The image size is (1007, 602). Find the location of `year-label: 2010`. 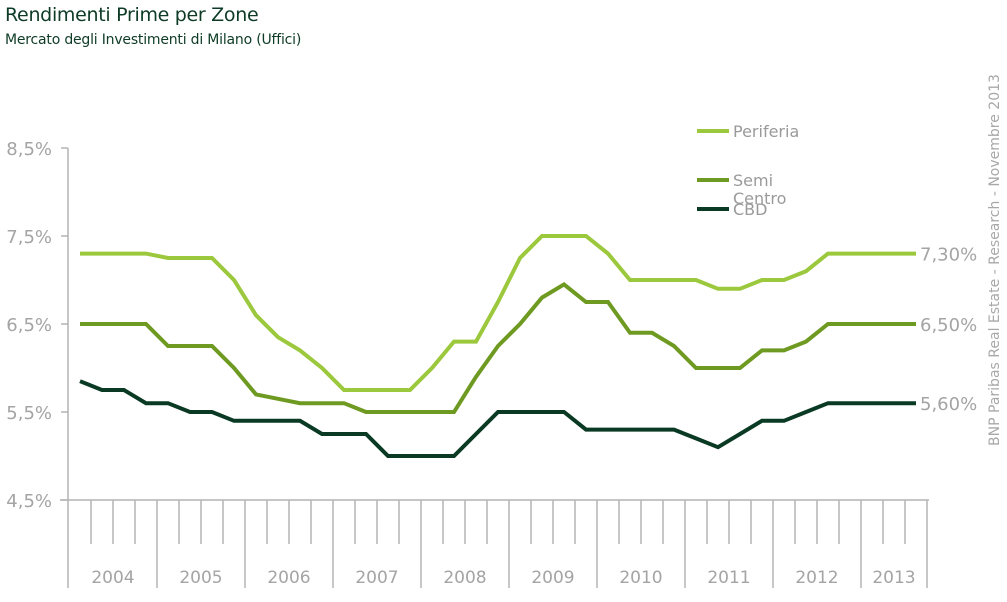

year-label: 2010 is located at coordinates (640, 578).